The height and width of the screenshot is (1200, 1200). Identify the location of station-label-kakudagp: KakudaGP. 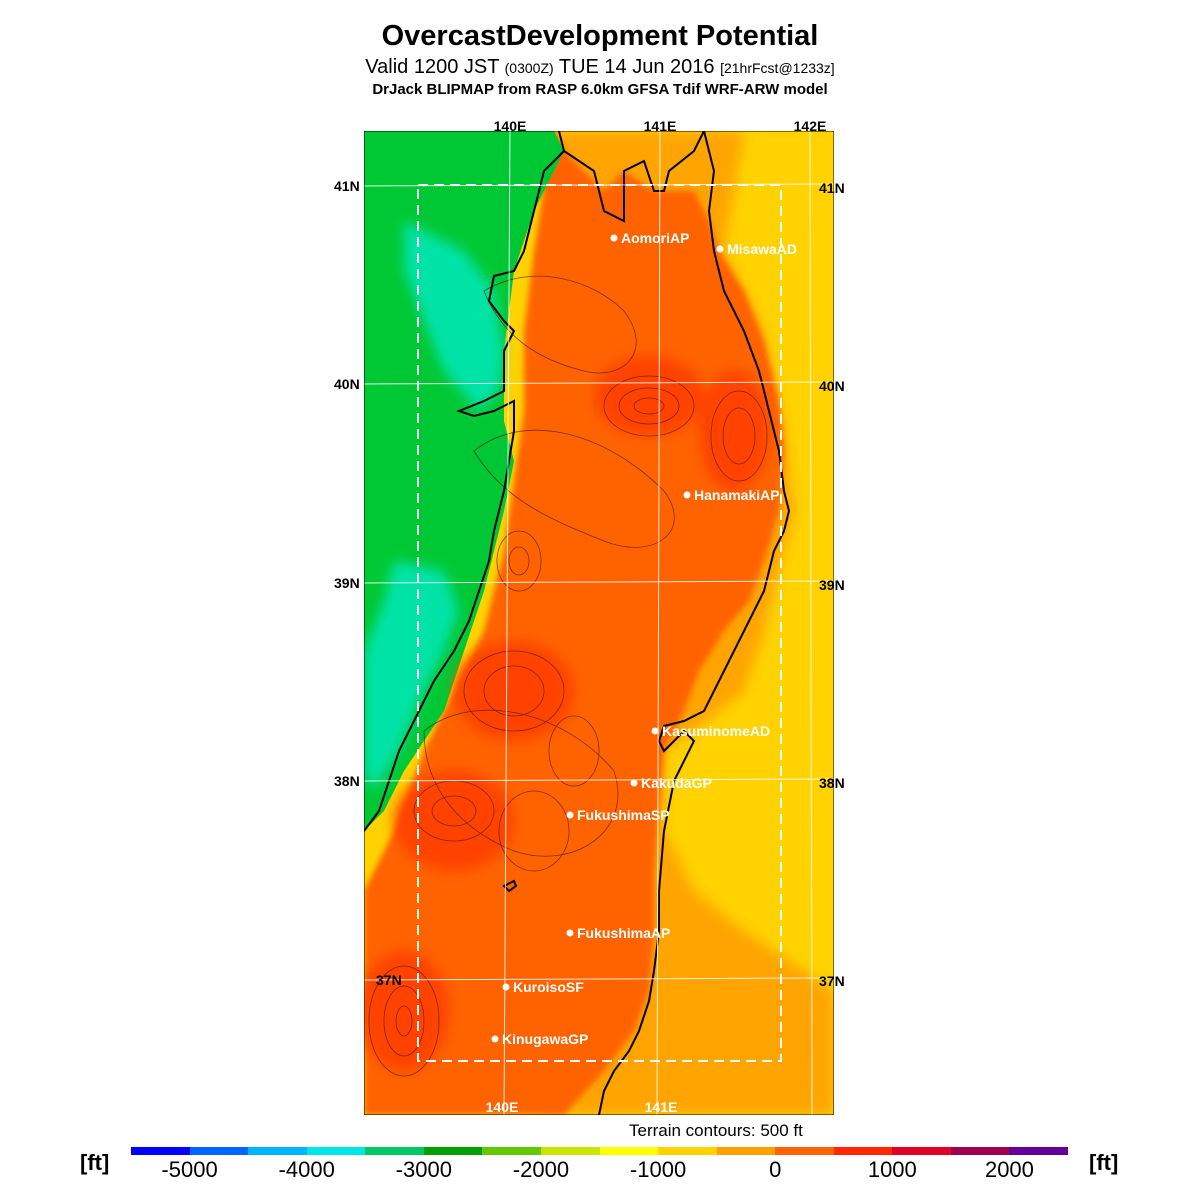
(676, 783).